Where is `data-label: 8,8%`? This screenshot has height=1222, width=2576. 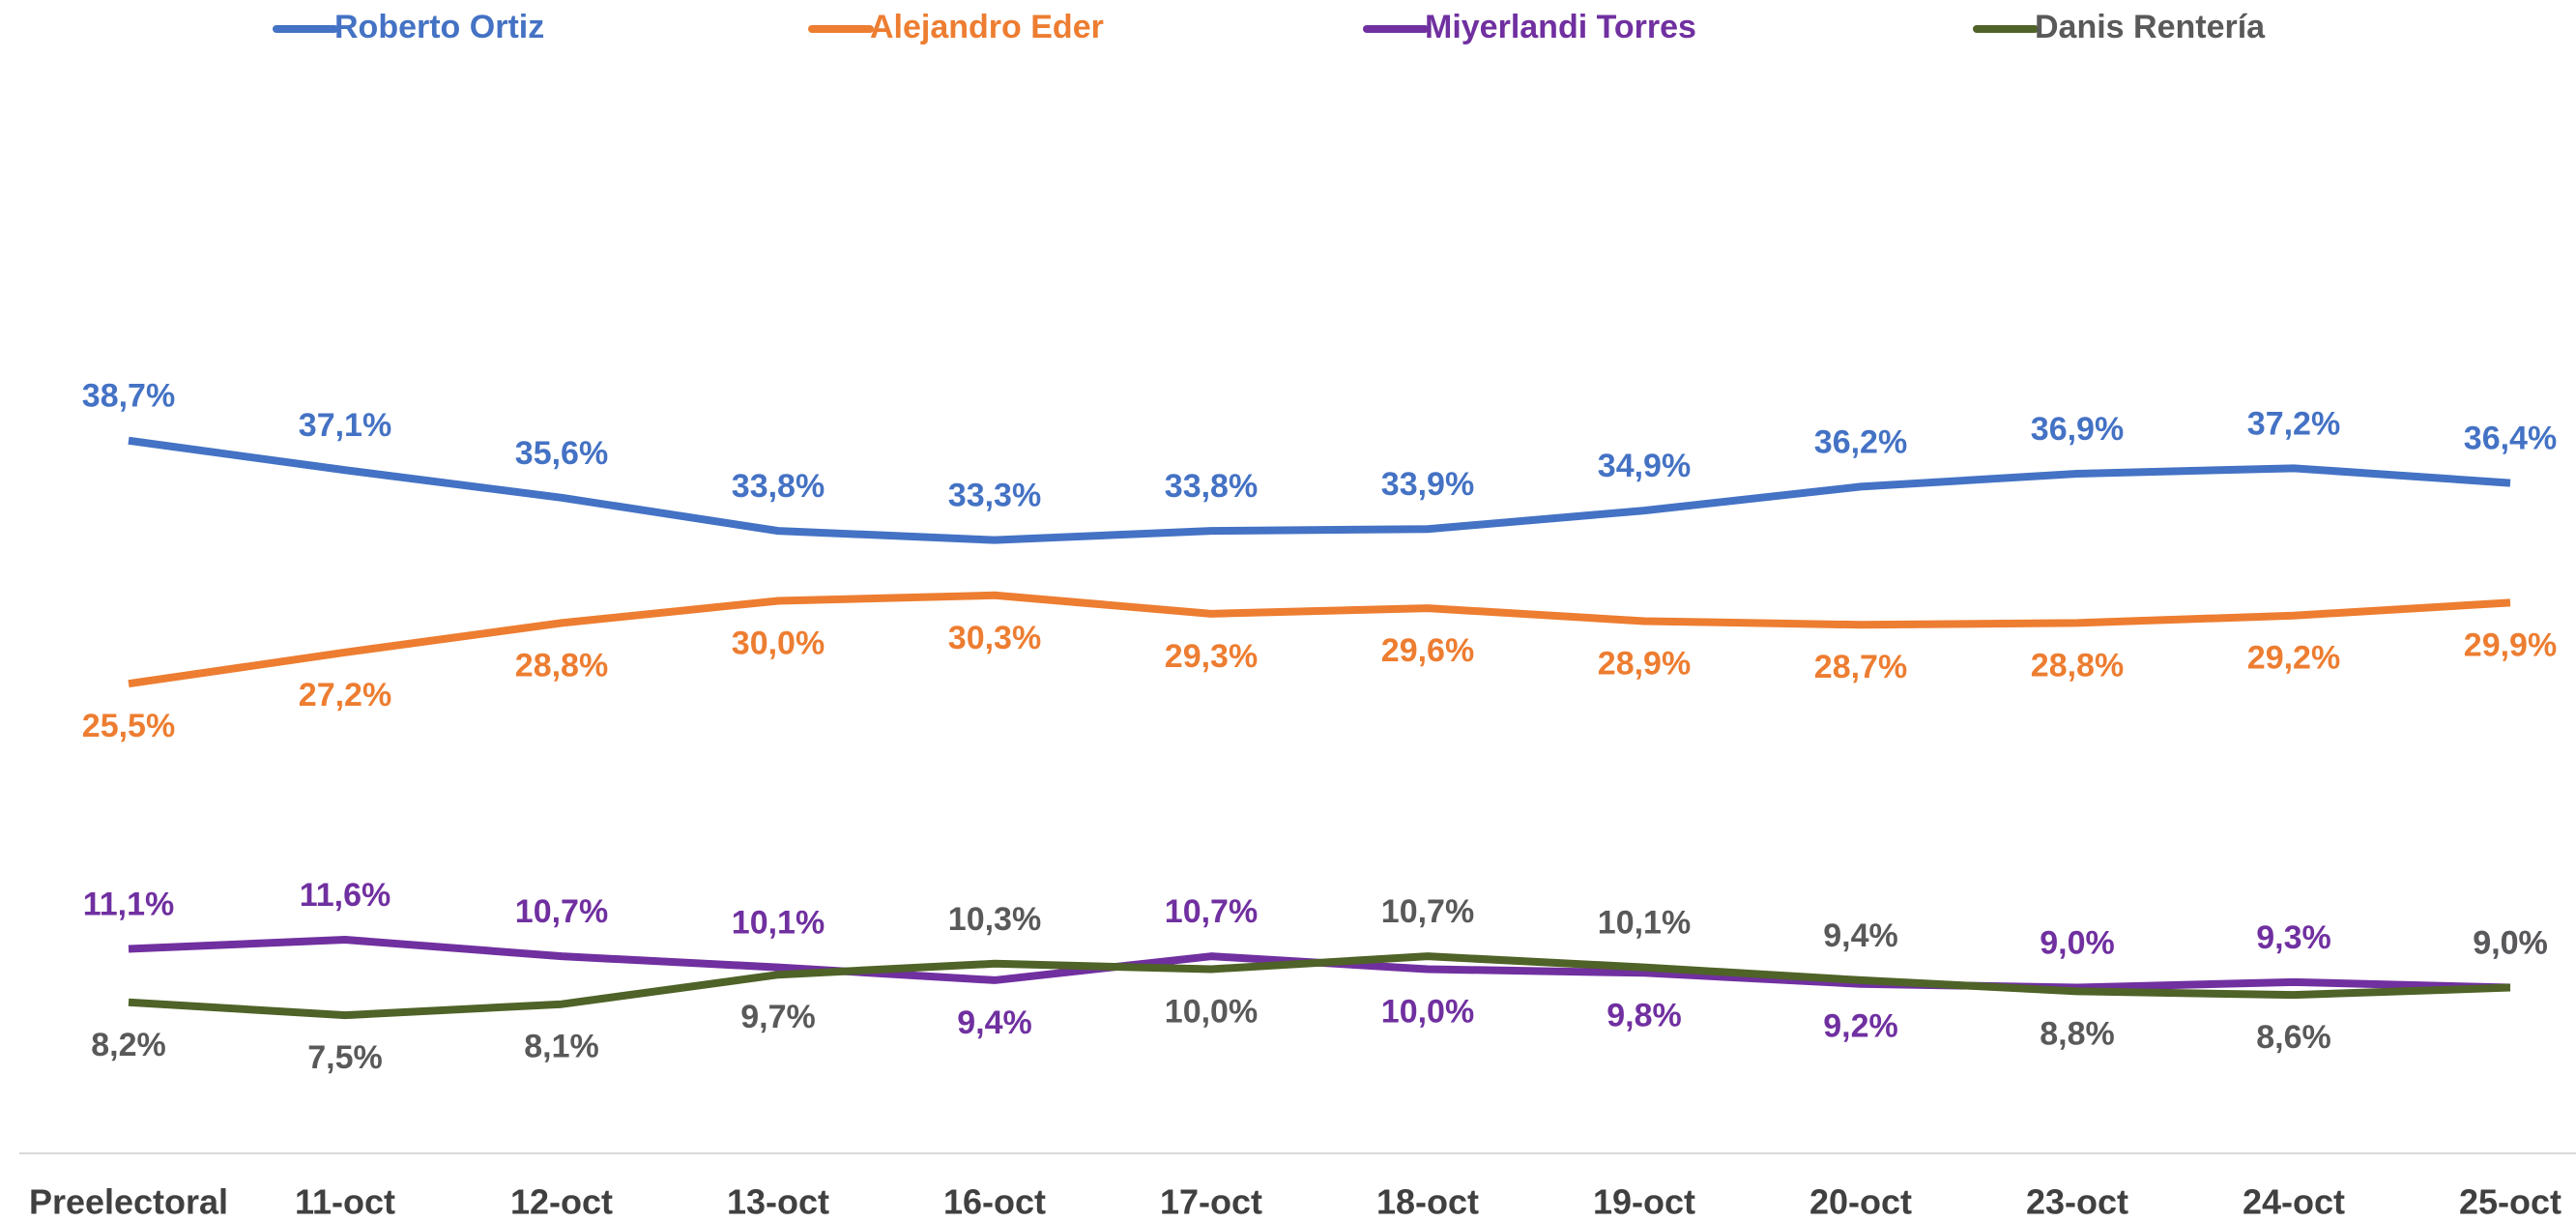 data-label: 8,8% is located at coordinates (2077, 1034).